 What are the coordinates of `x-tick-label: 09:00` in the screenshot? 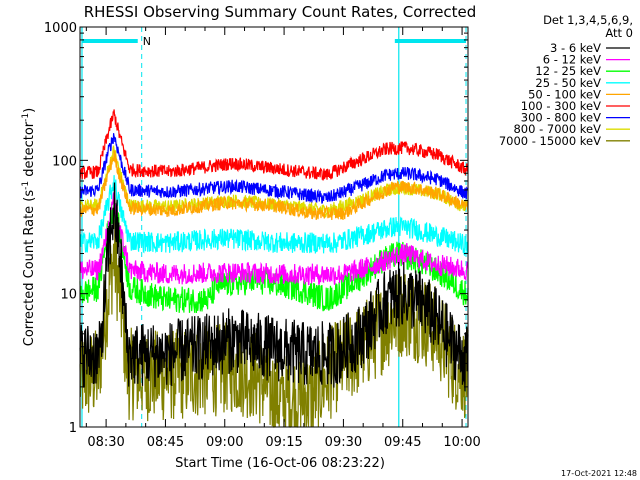 It's located at (224, 442).